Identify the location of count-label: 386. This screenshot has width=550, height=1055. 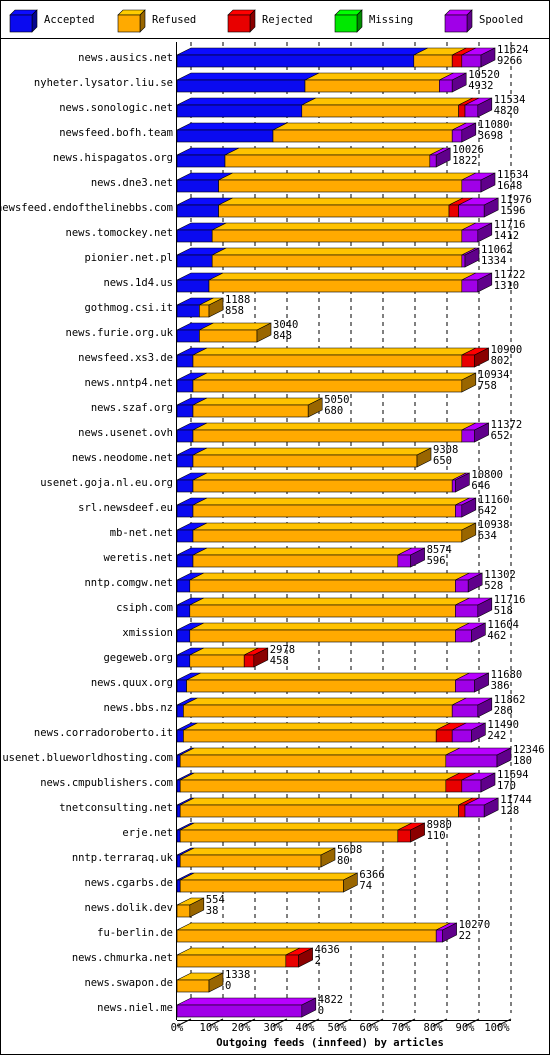
(500, 686).